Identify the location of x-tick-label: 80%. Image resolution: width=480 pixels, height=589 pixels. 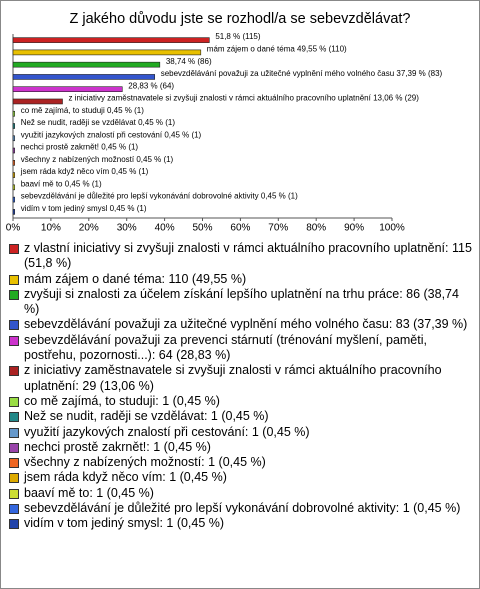
(316, 228).